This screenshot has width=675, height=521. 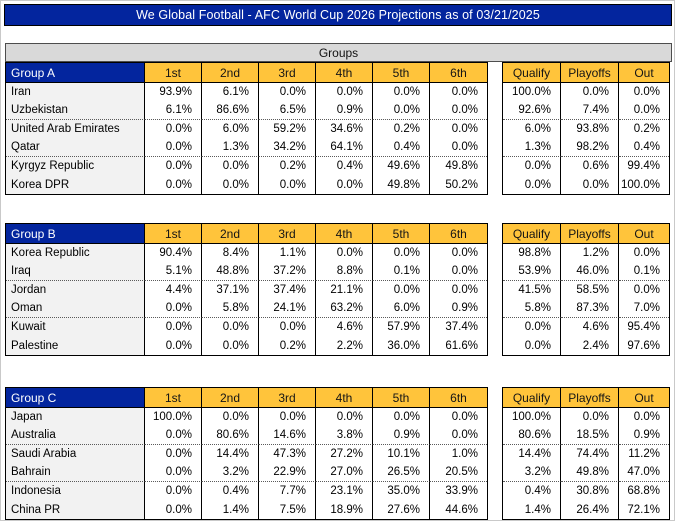 I want to click on position-probability-cell: 35.0%, so click(x=401, y=491).